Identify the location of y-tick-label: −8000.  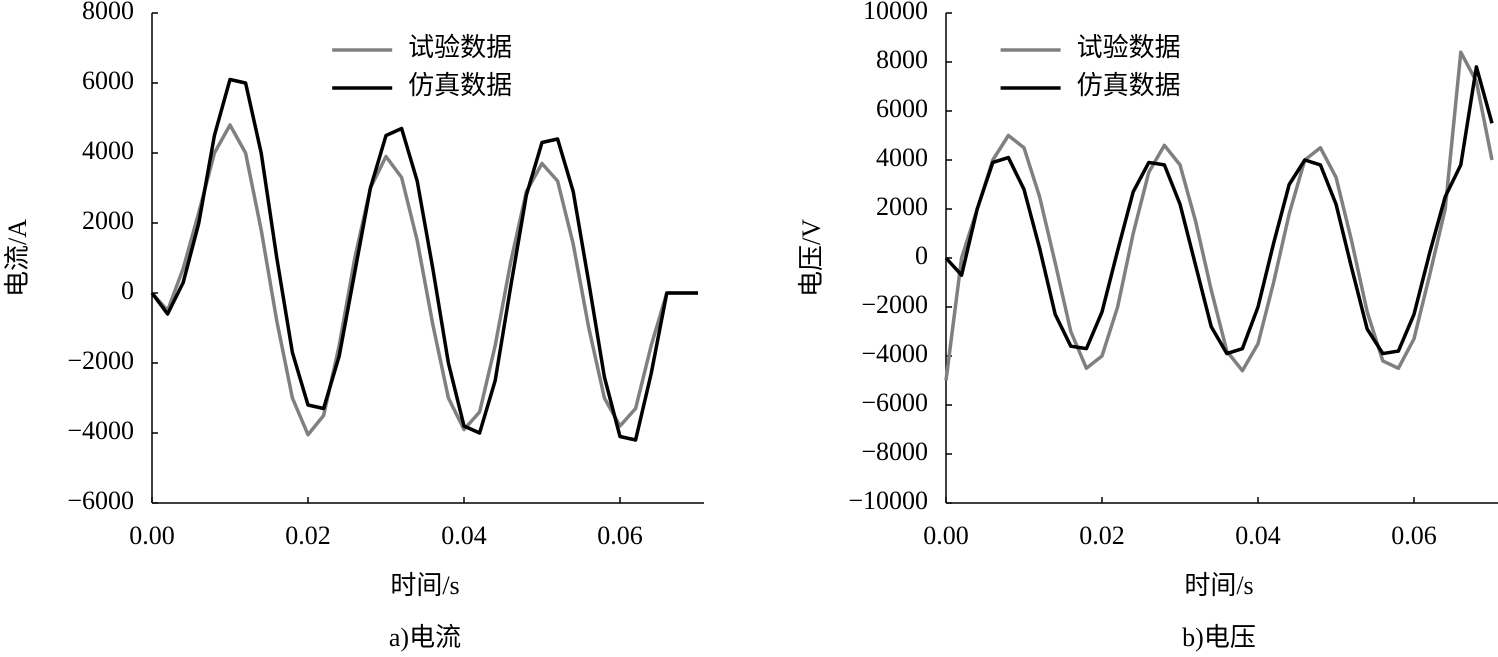
(894, 451).